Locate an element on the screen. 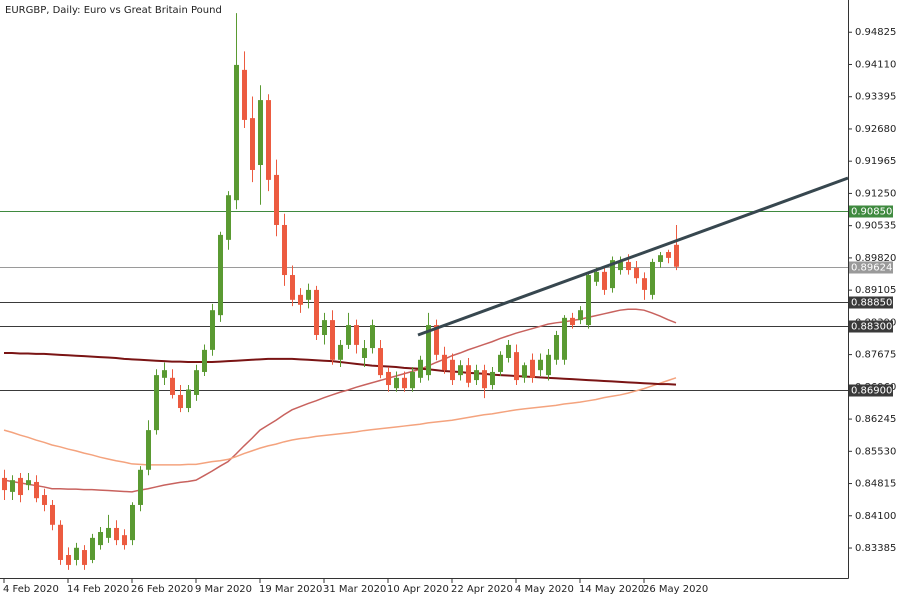 The height and width of the screenshot is (600, 900). y-tick-label: 0.84100 is located at coordinates (875, 516).